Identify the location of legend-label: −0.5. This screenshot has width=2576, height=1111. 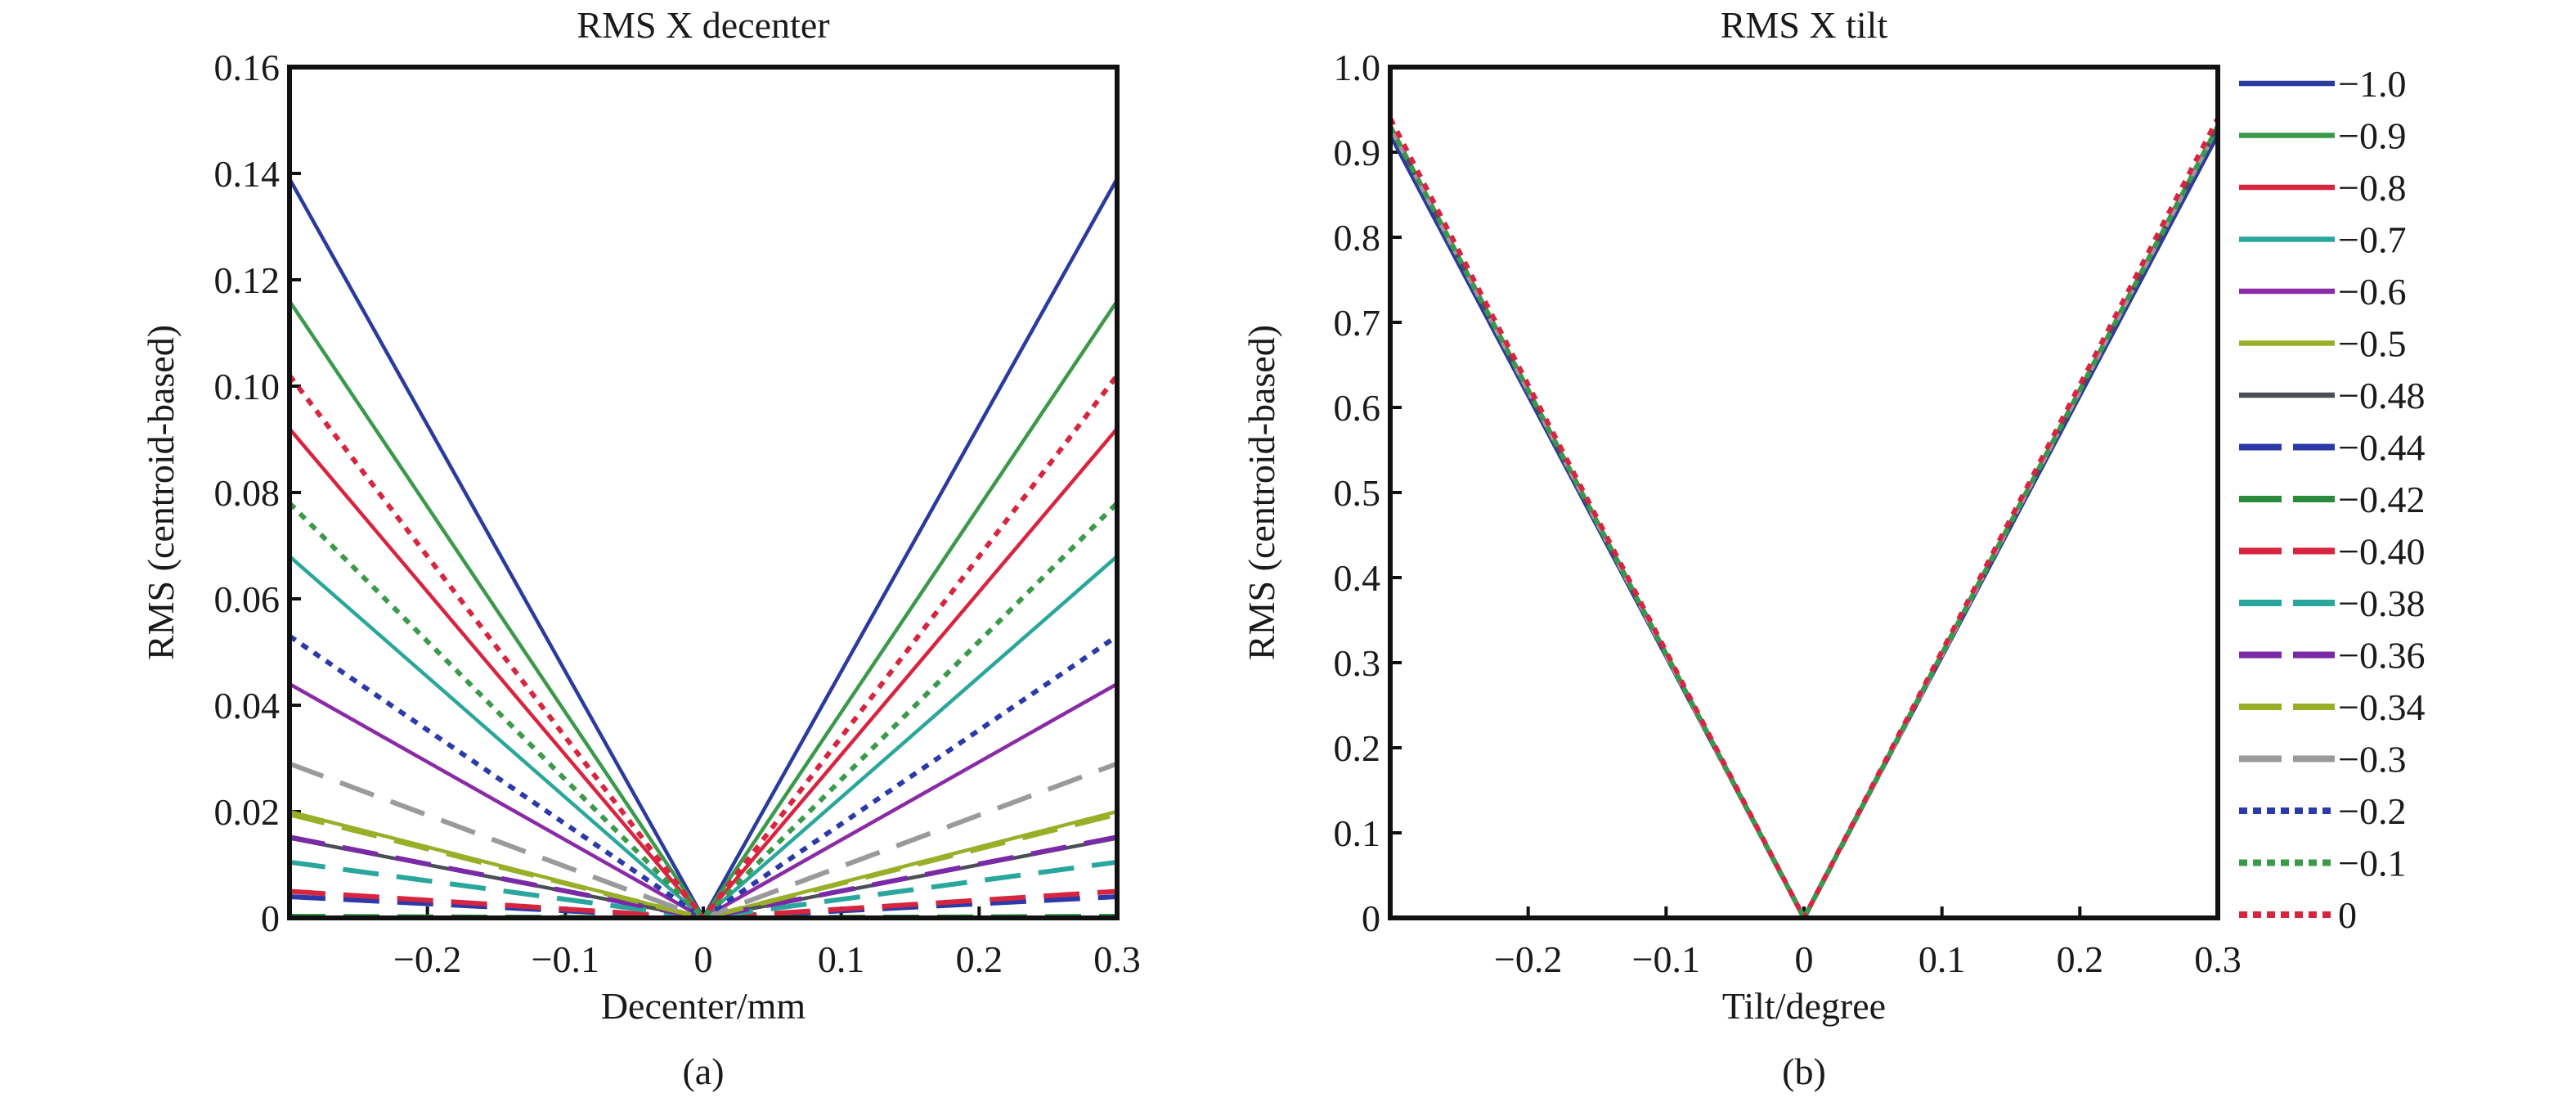
(2372, 344).